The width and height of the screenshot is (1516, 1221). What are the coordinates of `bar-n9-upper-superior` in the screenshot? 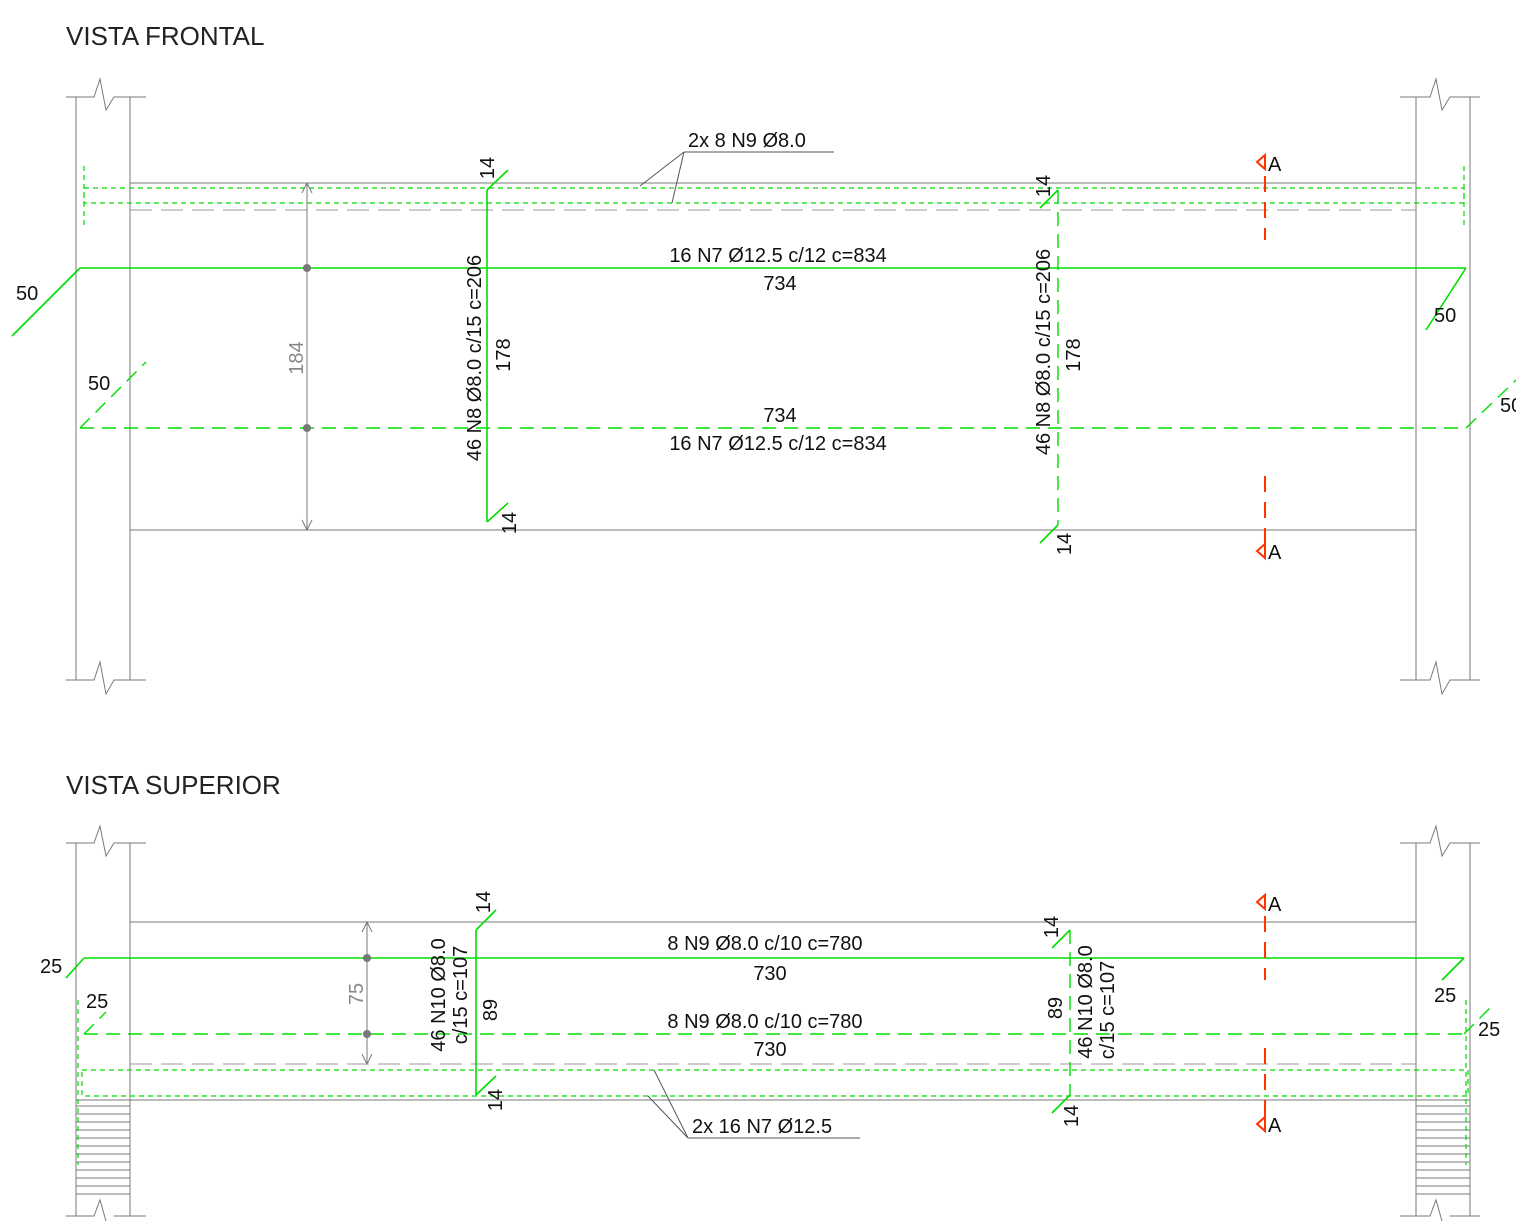 It's located at (765, 969).